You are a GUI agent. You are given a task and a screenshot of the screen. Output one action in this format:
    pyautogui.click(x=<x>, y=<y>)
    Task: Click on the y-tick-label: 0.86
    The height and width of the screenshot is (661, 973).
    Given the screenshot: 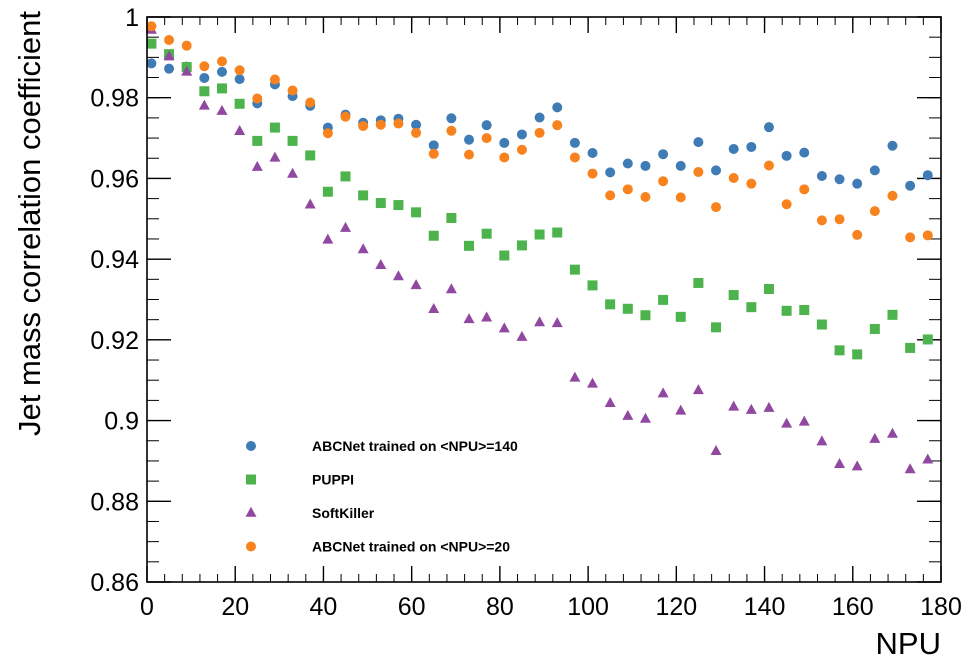 What is the action you would take?
    pyautogui.click(x=114, y=583)
    